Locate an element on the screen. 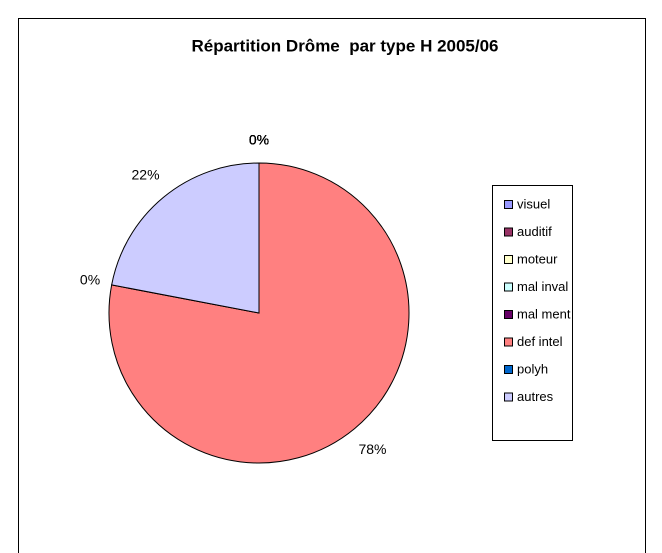 The height and width of the screenshot is (553, 662). data-label: 78% is located at coordinates (372, 449).